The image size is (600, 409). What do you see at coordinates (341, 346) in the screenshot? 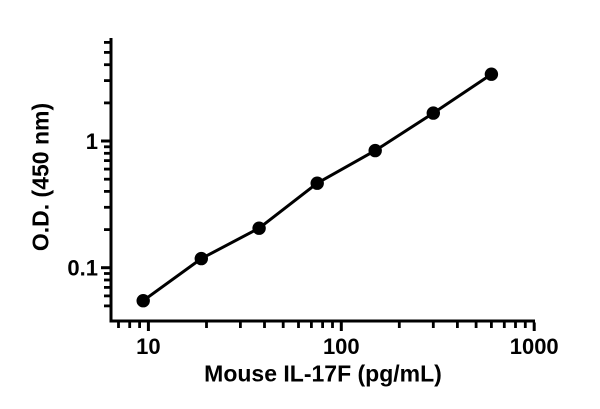
I see `x-tick-label: 100` at bounding box center [341, 346].